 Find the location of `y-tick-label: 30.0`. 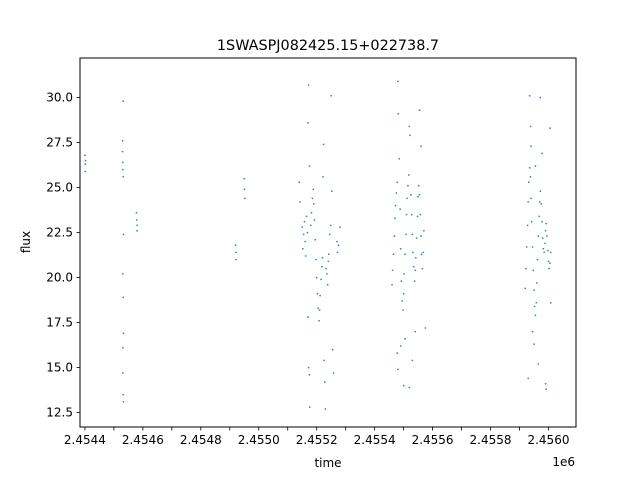

y-tick-label: 30.0 is located at coordinates (59, 98).